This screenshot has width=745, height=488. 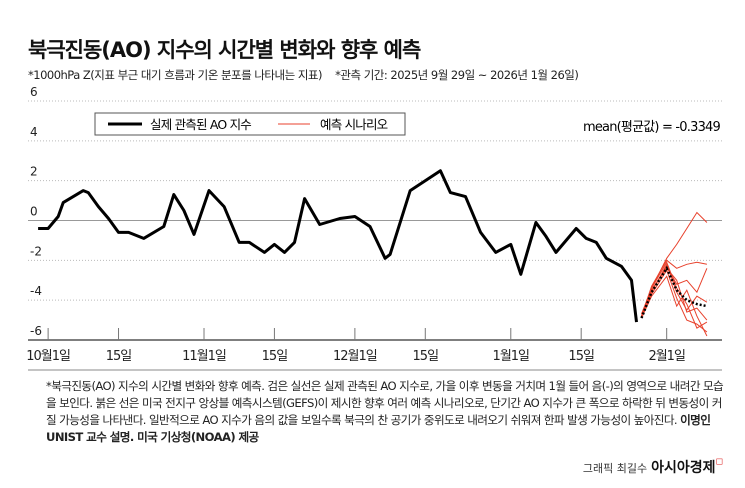 I want to click on legend-forecast-label: 예측 시나리오, so click(x=354, y=124).